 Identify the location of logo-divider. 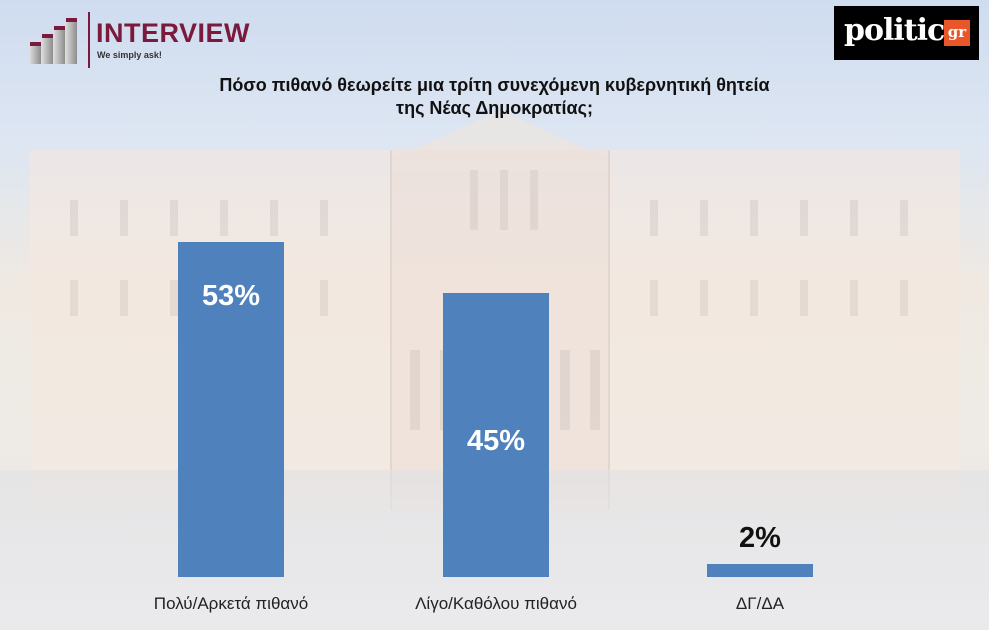
(89, 40).